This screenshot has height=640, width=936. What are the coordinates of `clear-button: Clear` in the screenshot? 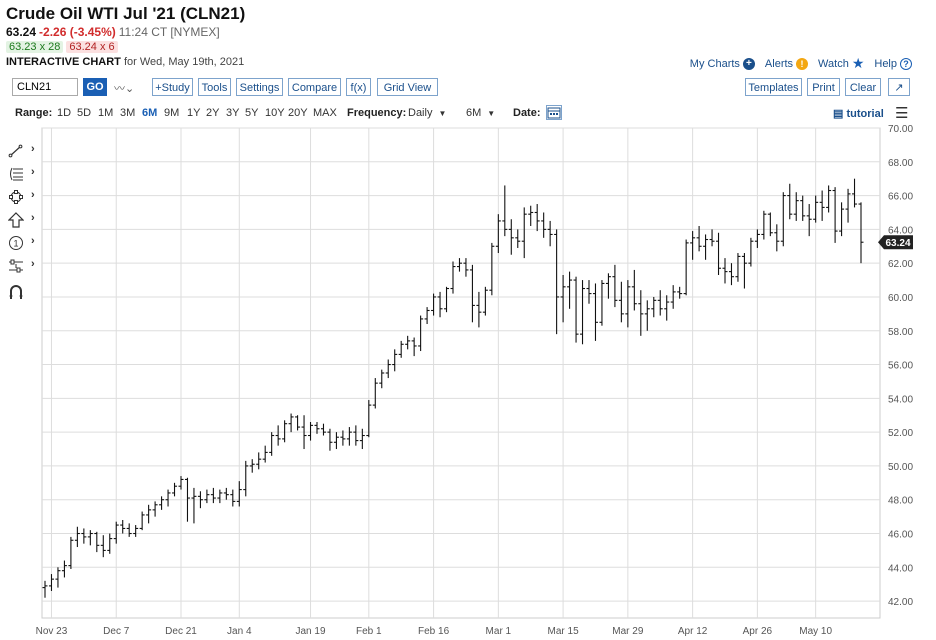 It's located at (863, 87).